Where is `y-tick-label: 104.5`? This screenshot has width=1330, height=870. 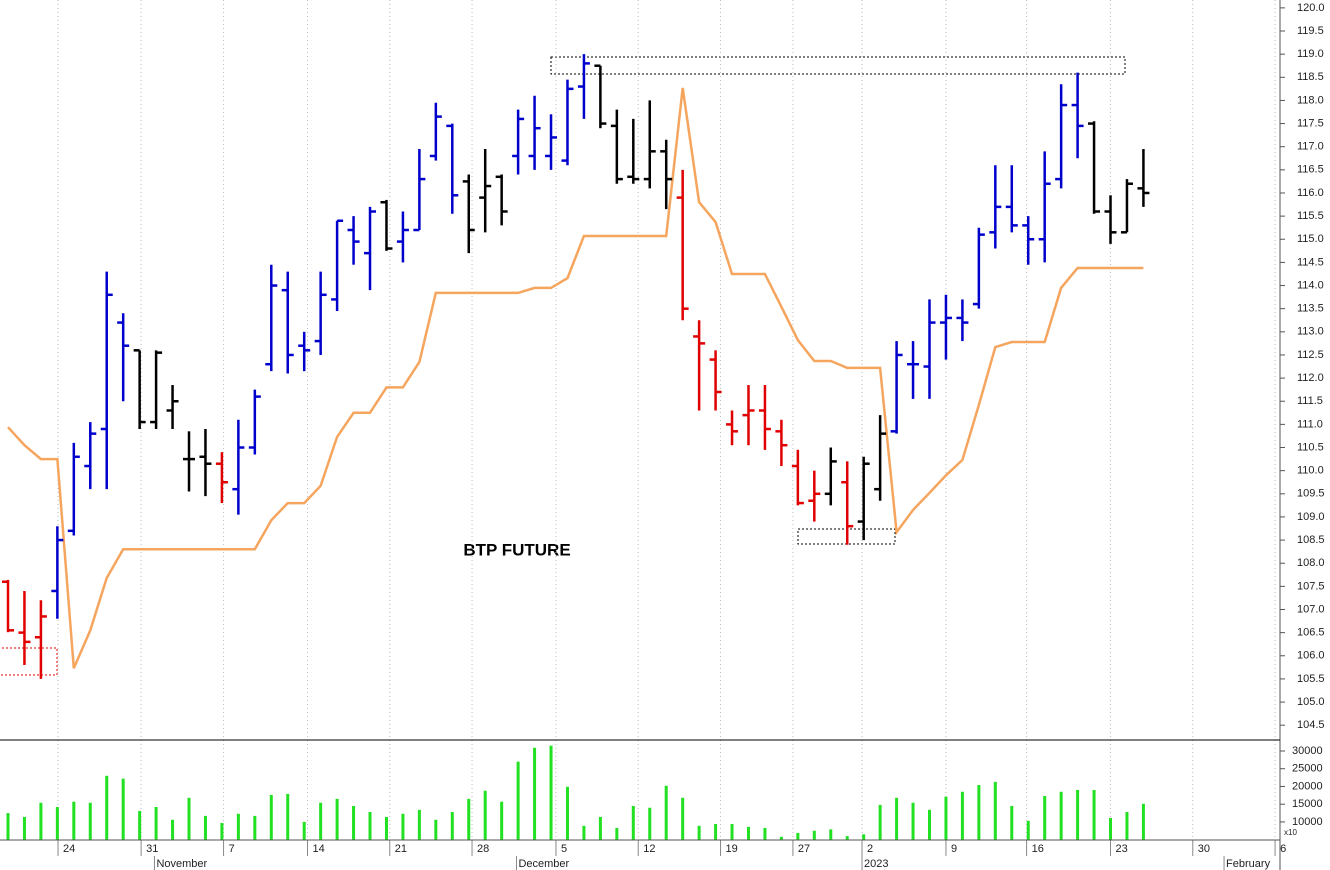
y-tick-label: 104.5 is located at coordinates (1311, 725).